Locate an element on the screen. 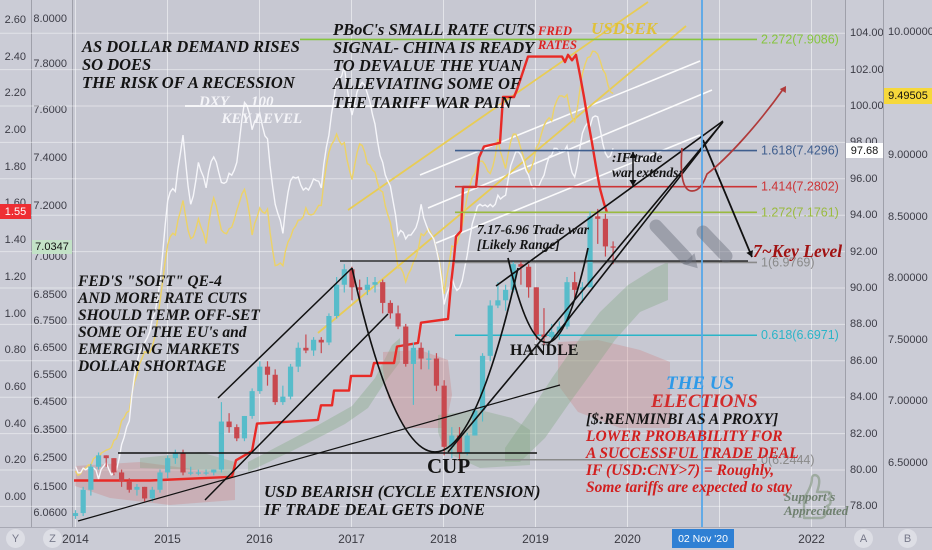 The image size is (932, 550). axis-tick: 2.20 is located at coordinates (15, 93).